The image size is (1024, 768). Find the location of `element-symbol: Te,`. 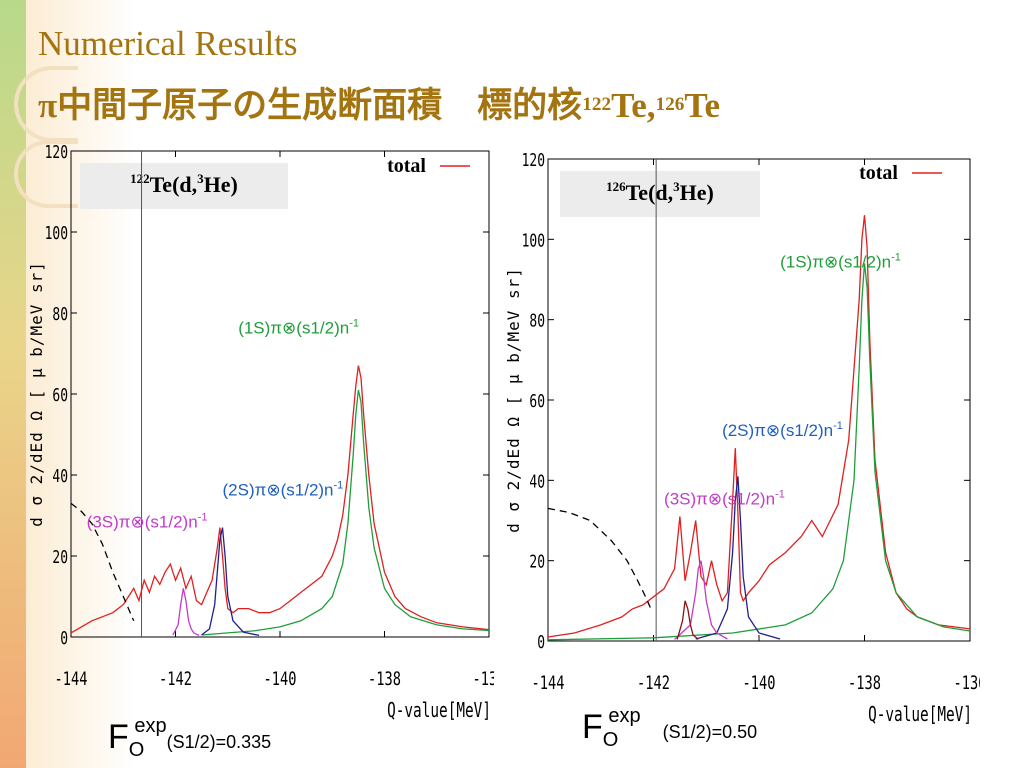

element-symbol: Te, is located at coordinates (633, 105).